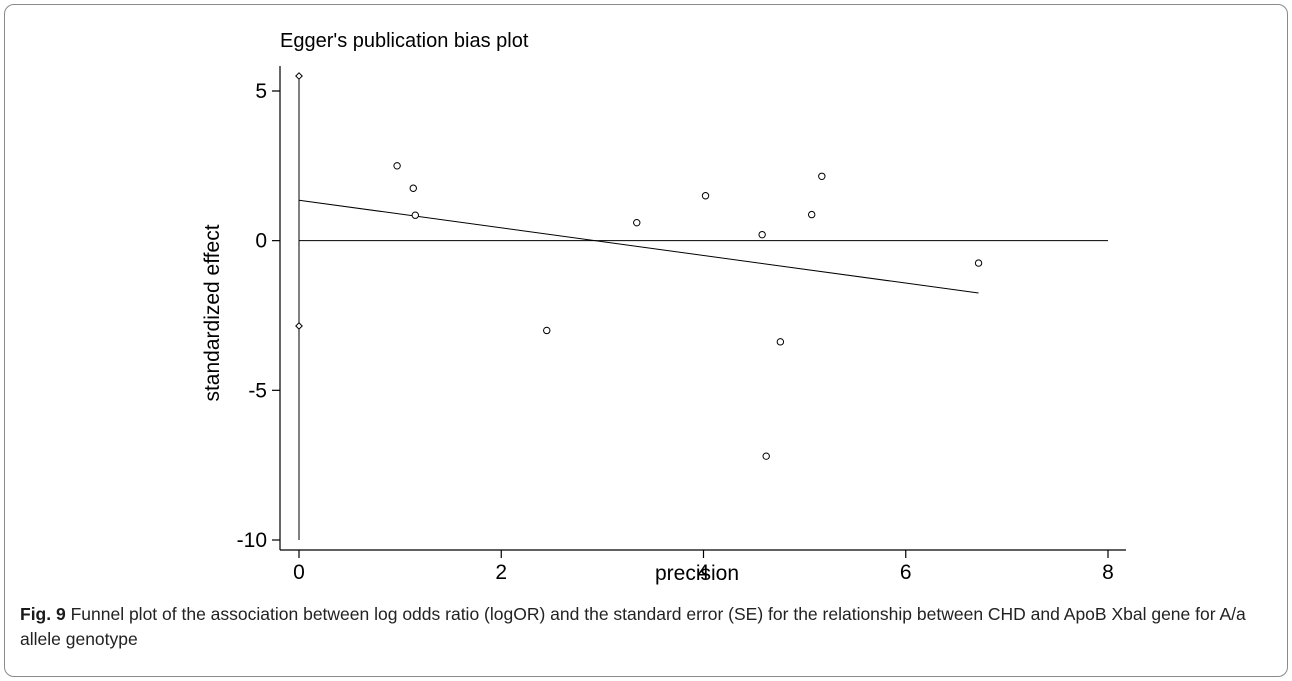  Describe the element at coordinates (43, 614) in the screenshot. I see `figure-label: Fig. 9` at that location.